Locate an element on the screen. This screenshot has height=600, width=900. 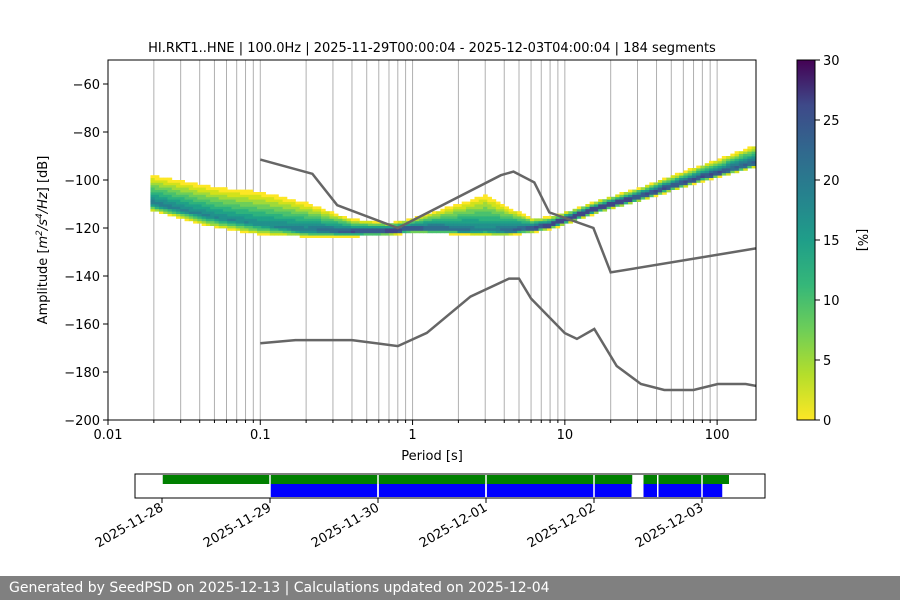
colorbar-tick-label: 25 is located at coordinates (831, 121).